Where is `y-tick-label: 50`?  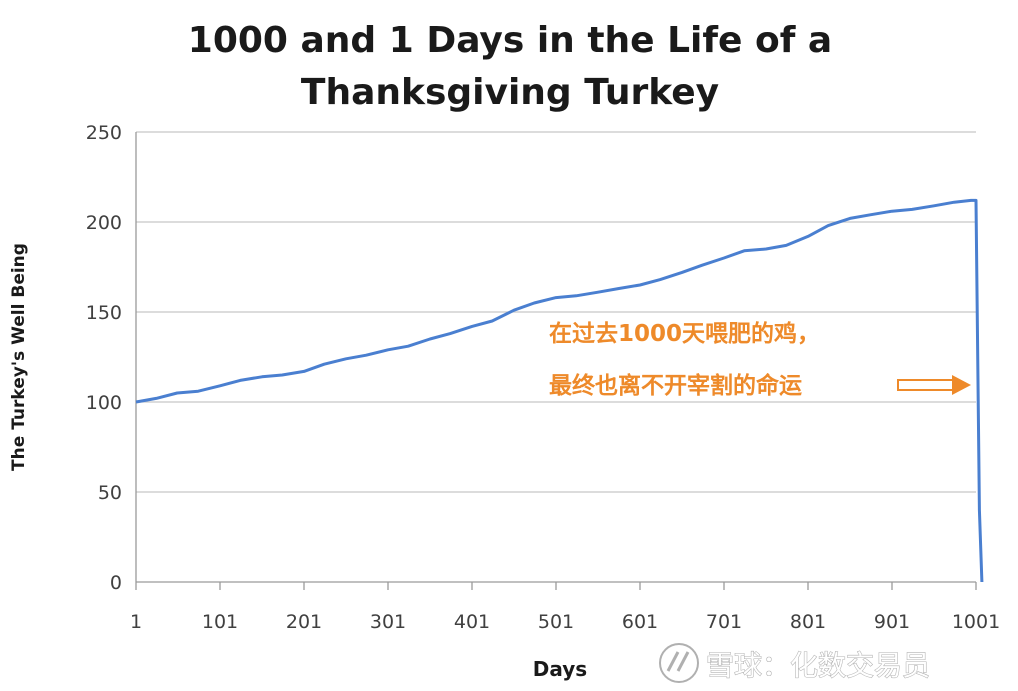
y-tick-label: 50 is located at coordinates (110, 493).